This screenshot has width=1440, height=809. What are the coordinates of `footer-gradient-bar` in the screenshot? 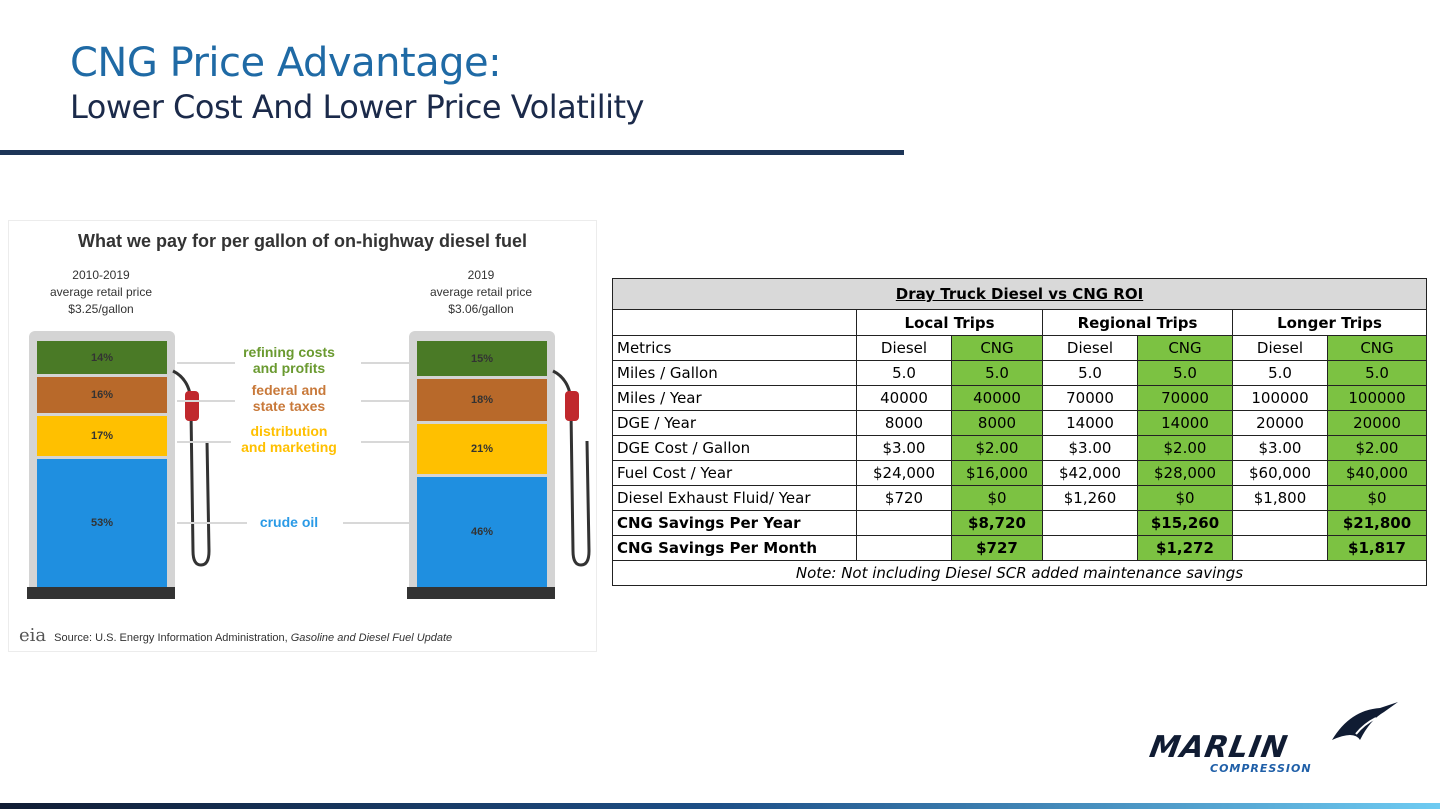 It's located at (720, 806).